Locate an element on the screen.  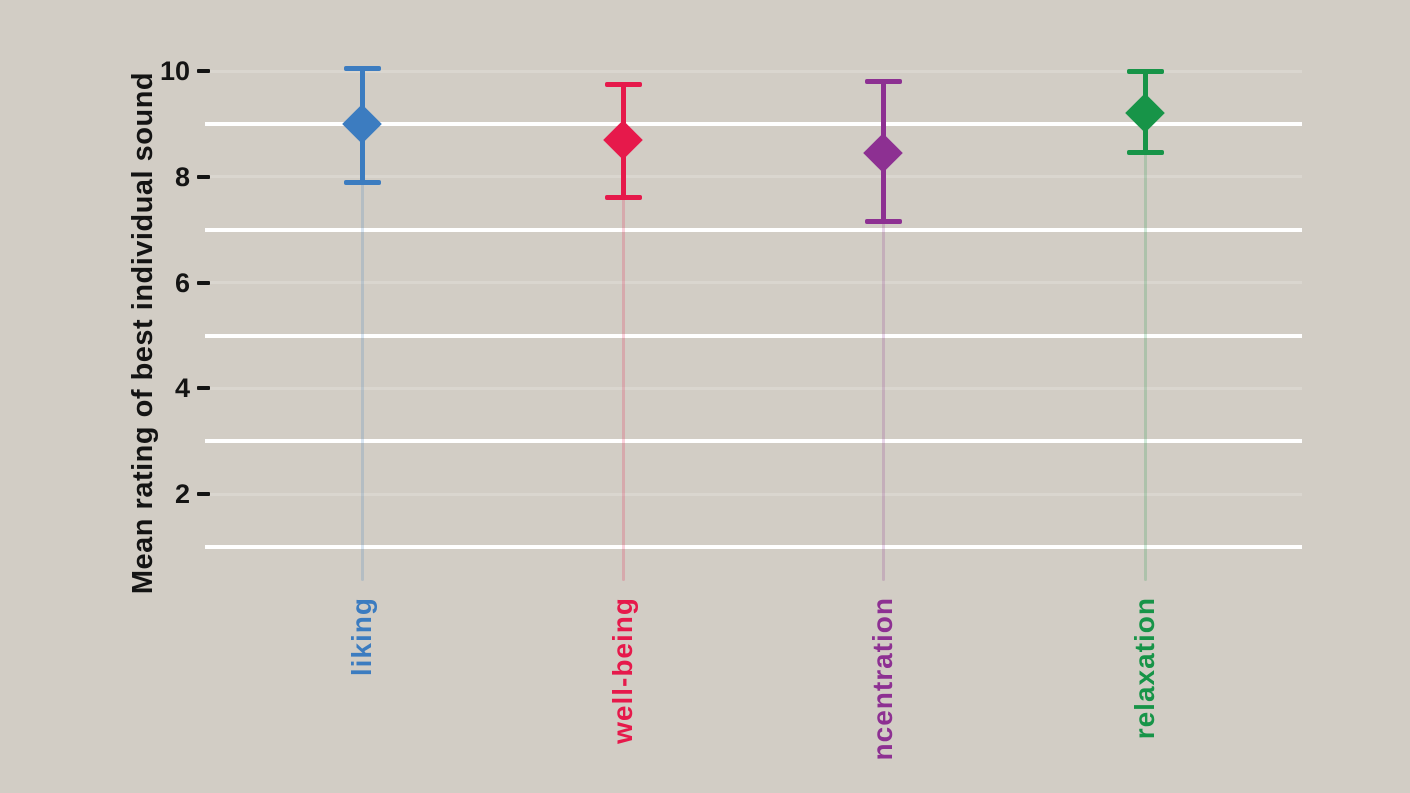
x-category-label: well-being is located at coordinates (622, 670).